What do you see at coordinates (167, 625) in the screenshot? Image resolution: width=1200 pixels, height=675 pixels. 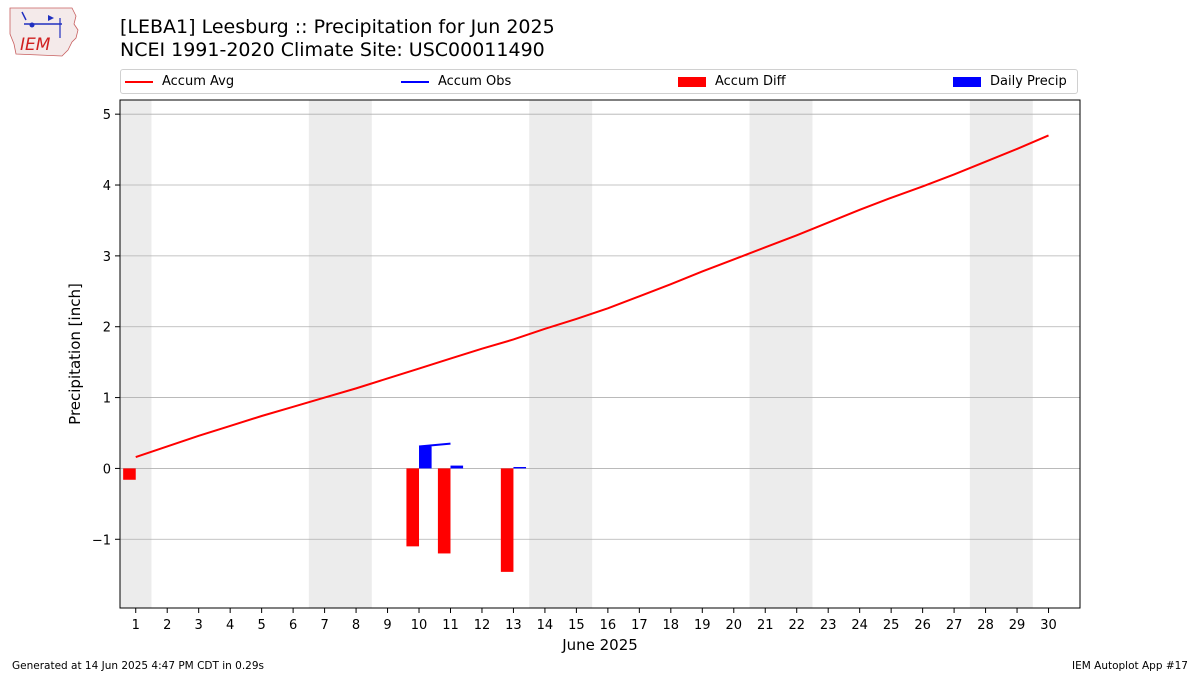 I see `x-tick-label: 2` at bounding box center [167, 625].